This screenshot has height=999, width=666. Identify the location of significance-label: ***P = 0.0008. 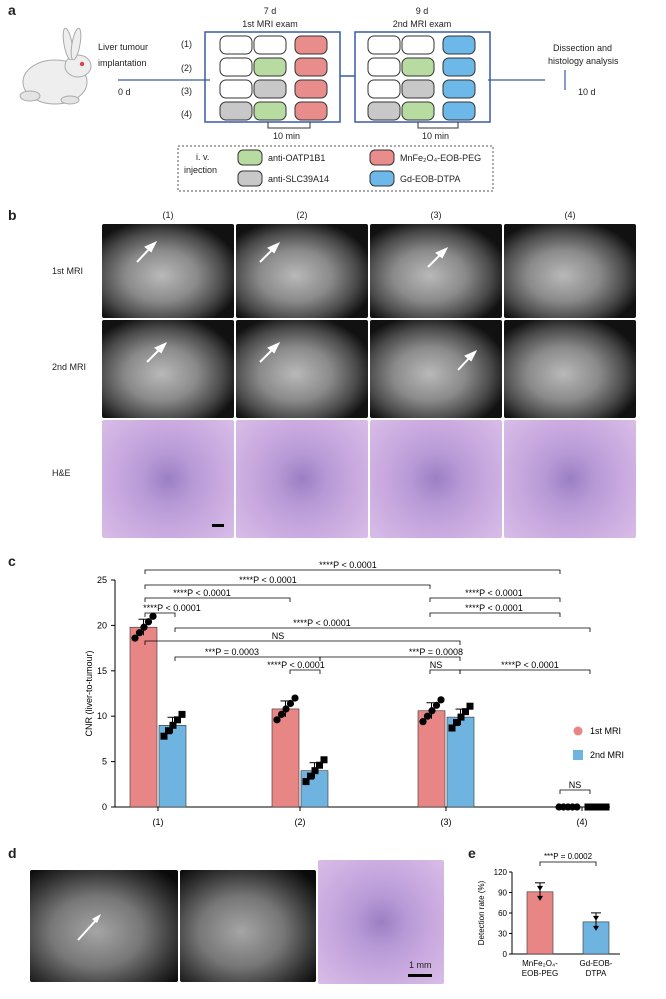
(436, 652).